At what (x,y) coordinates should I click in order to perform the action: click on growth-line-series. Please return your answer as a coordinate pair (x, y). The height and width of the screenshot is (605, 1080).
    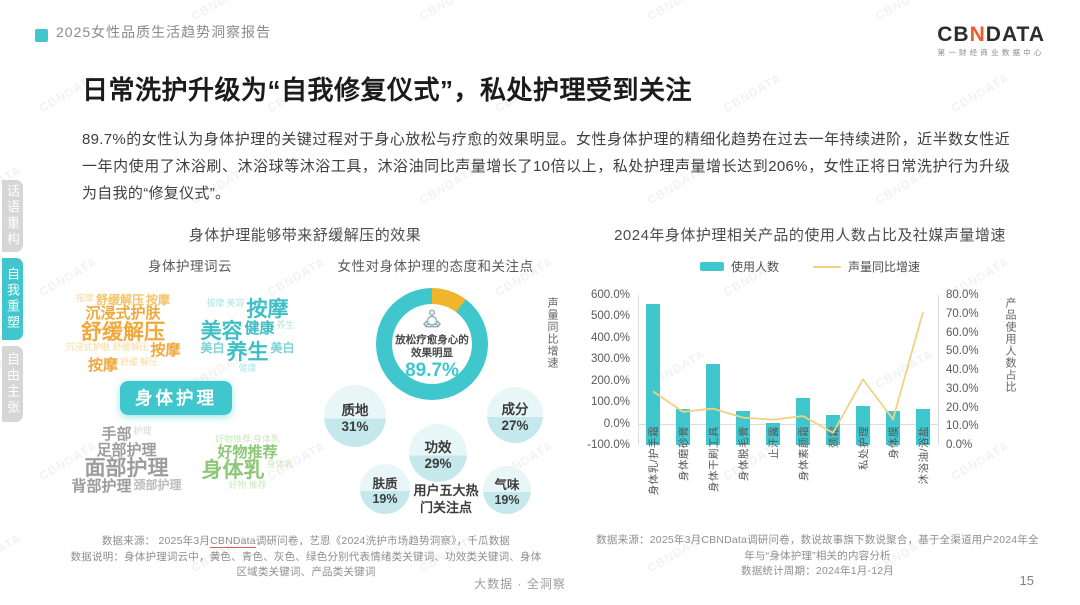
    Looking at the image, I should click on (788, 373).